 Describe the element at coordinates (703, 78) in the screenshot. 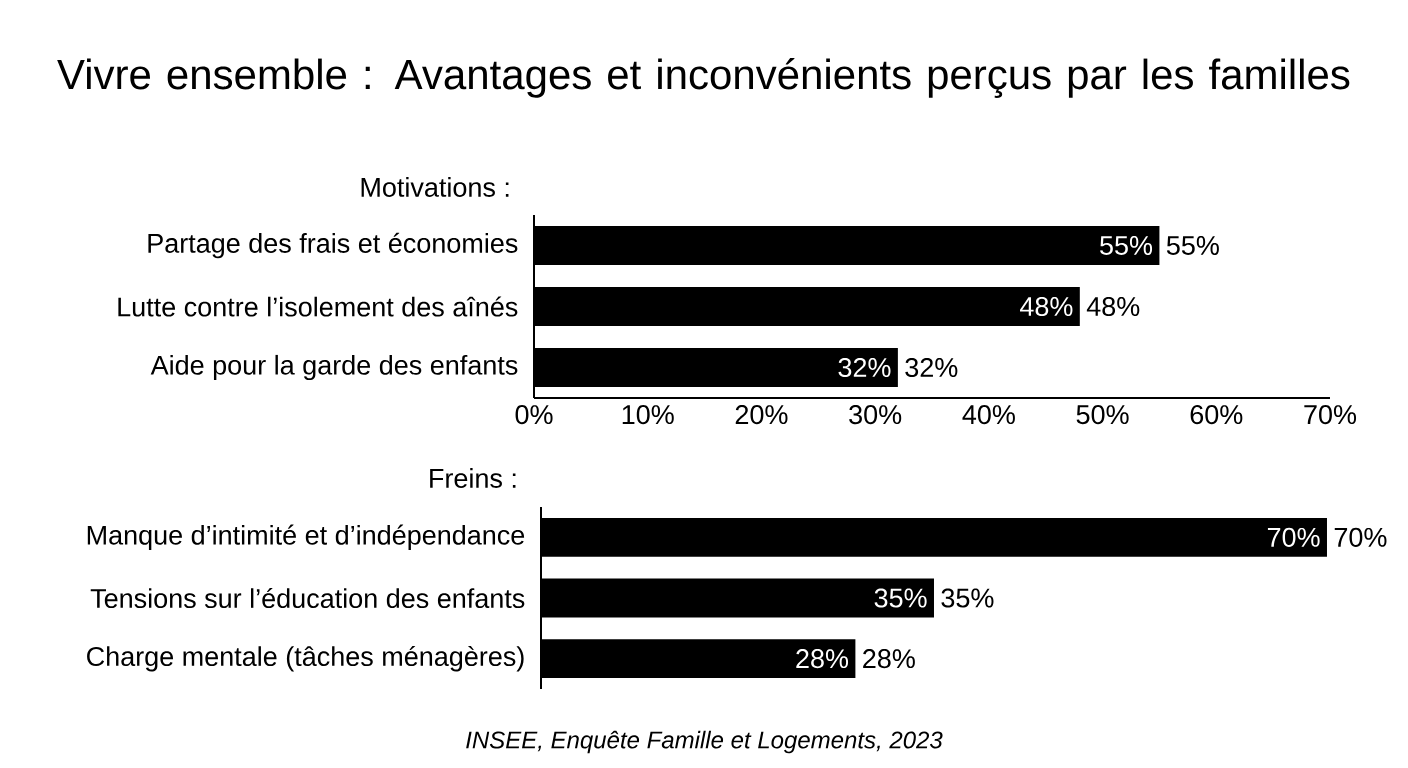

I see `chart-title: Vivre ensemble : Avantages et inconvénients perçus par les familles` at that location.